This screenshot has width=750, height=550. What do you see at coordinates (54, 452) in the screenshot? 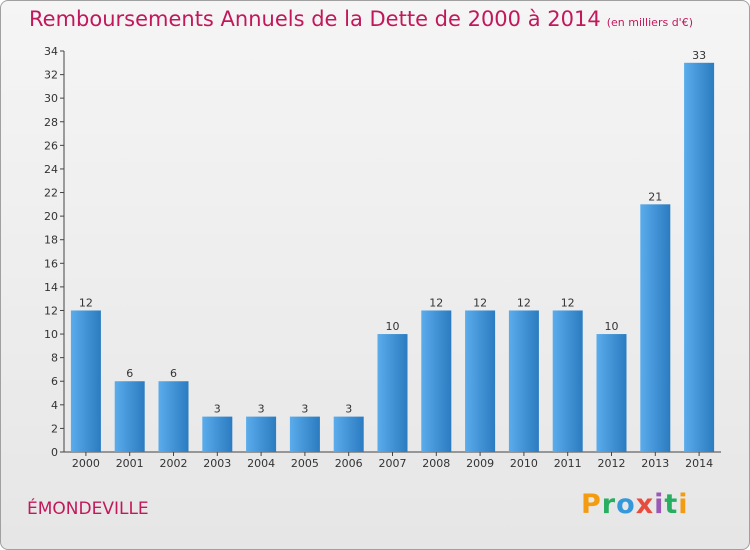
I see `y-tick-label: 0` at bounding box center [54, 452].